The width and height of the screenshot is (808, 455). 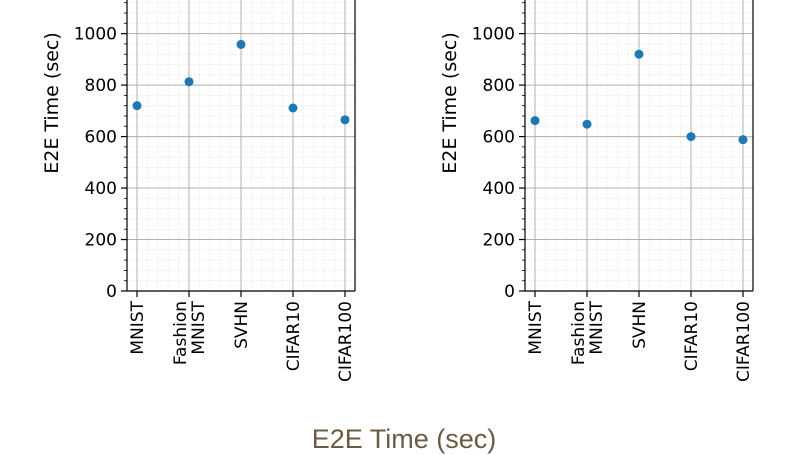 I want to click on figure-caption: E2E Time (sec), so click(x=404, y=439).